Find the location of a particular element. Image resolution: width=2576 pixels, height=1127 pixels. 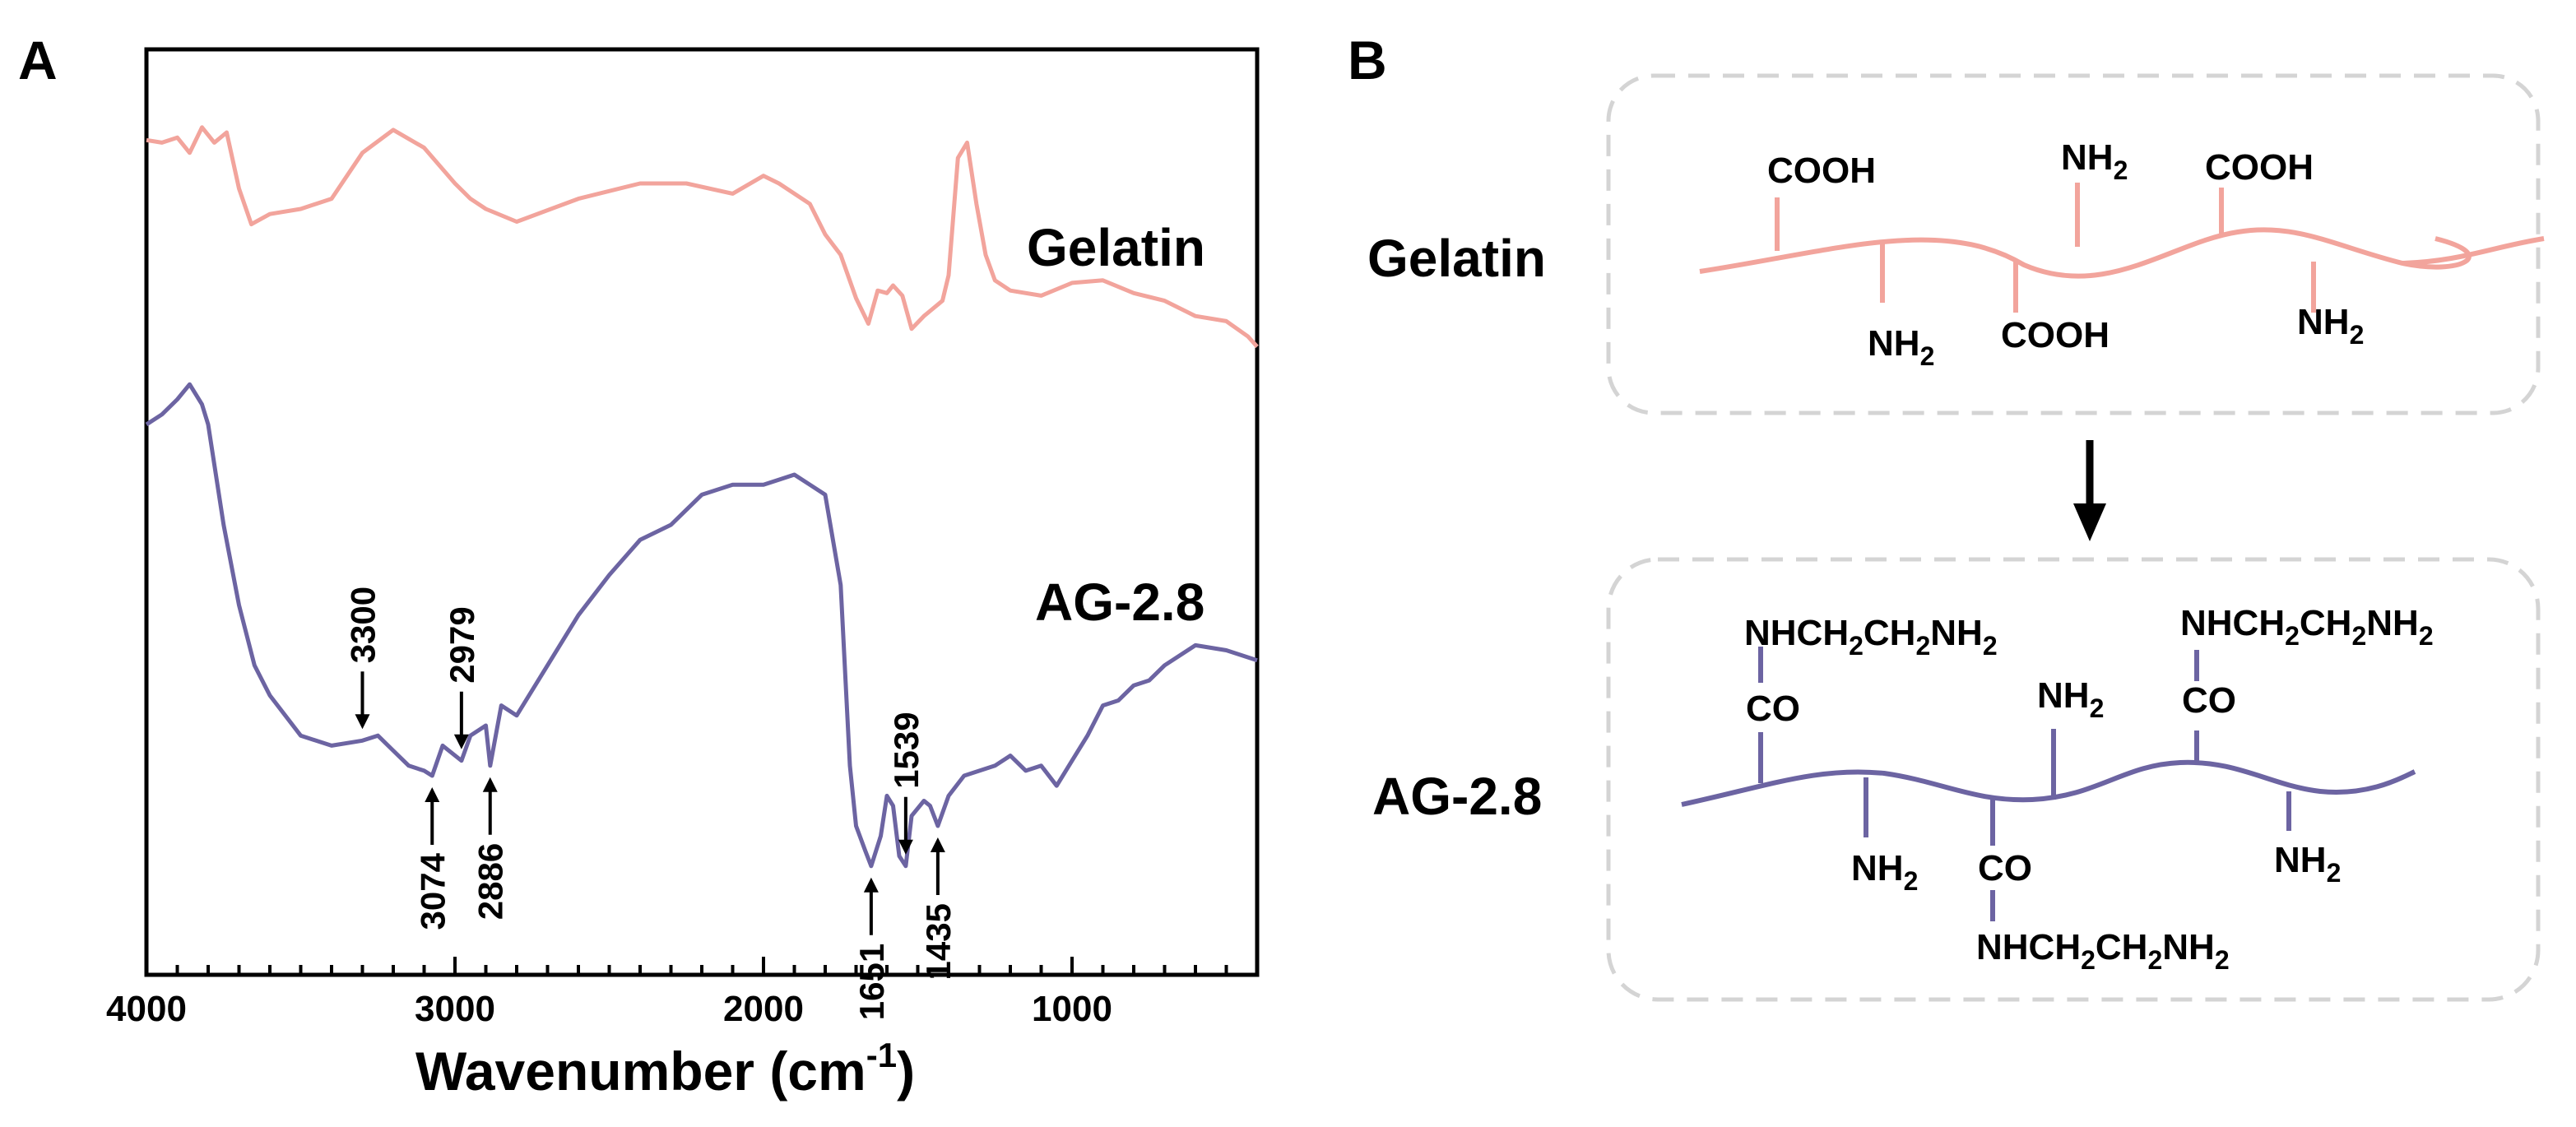

peak-label-2979: 2979 is located at coordinates (462, 644).